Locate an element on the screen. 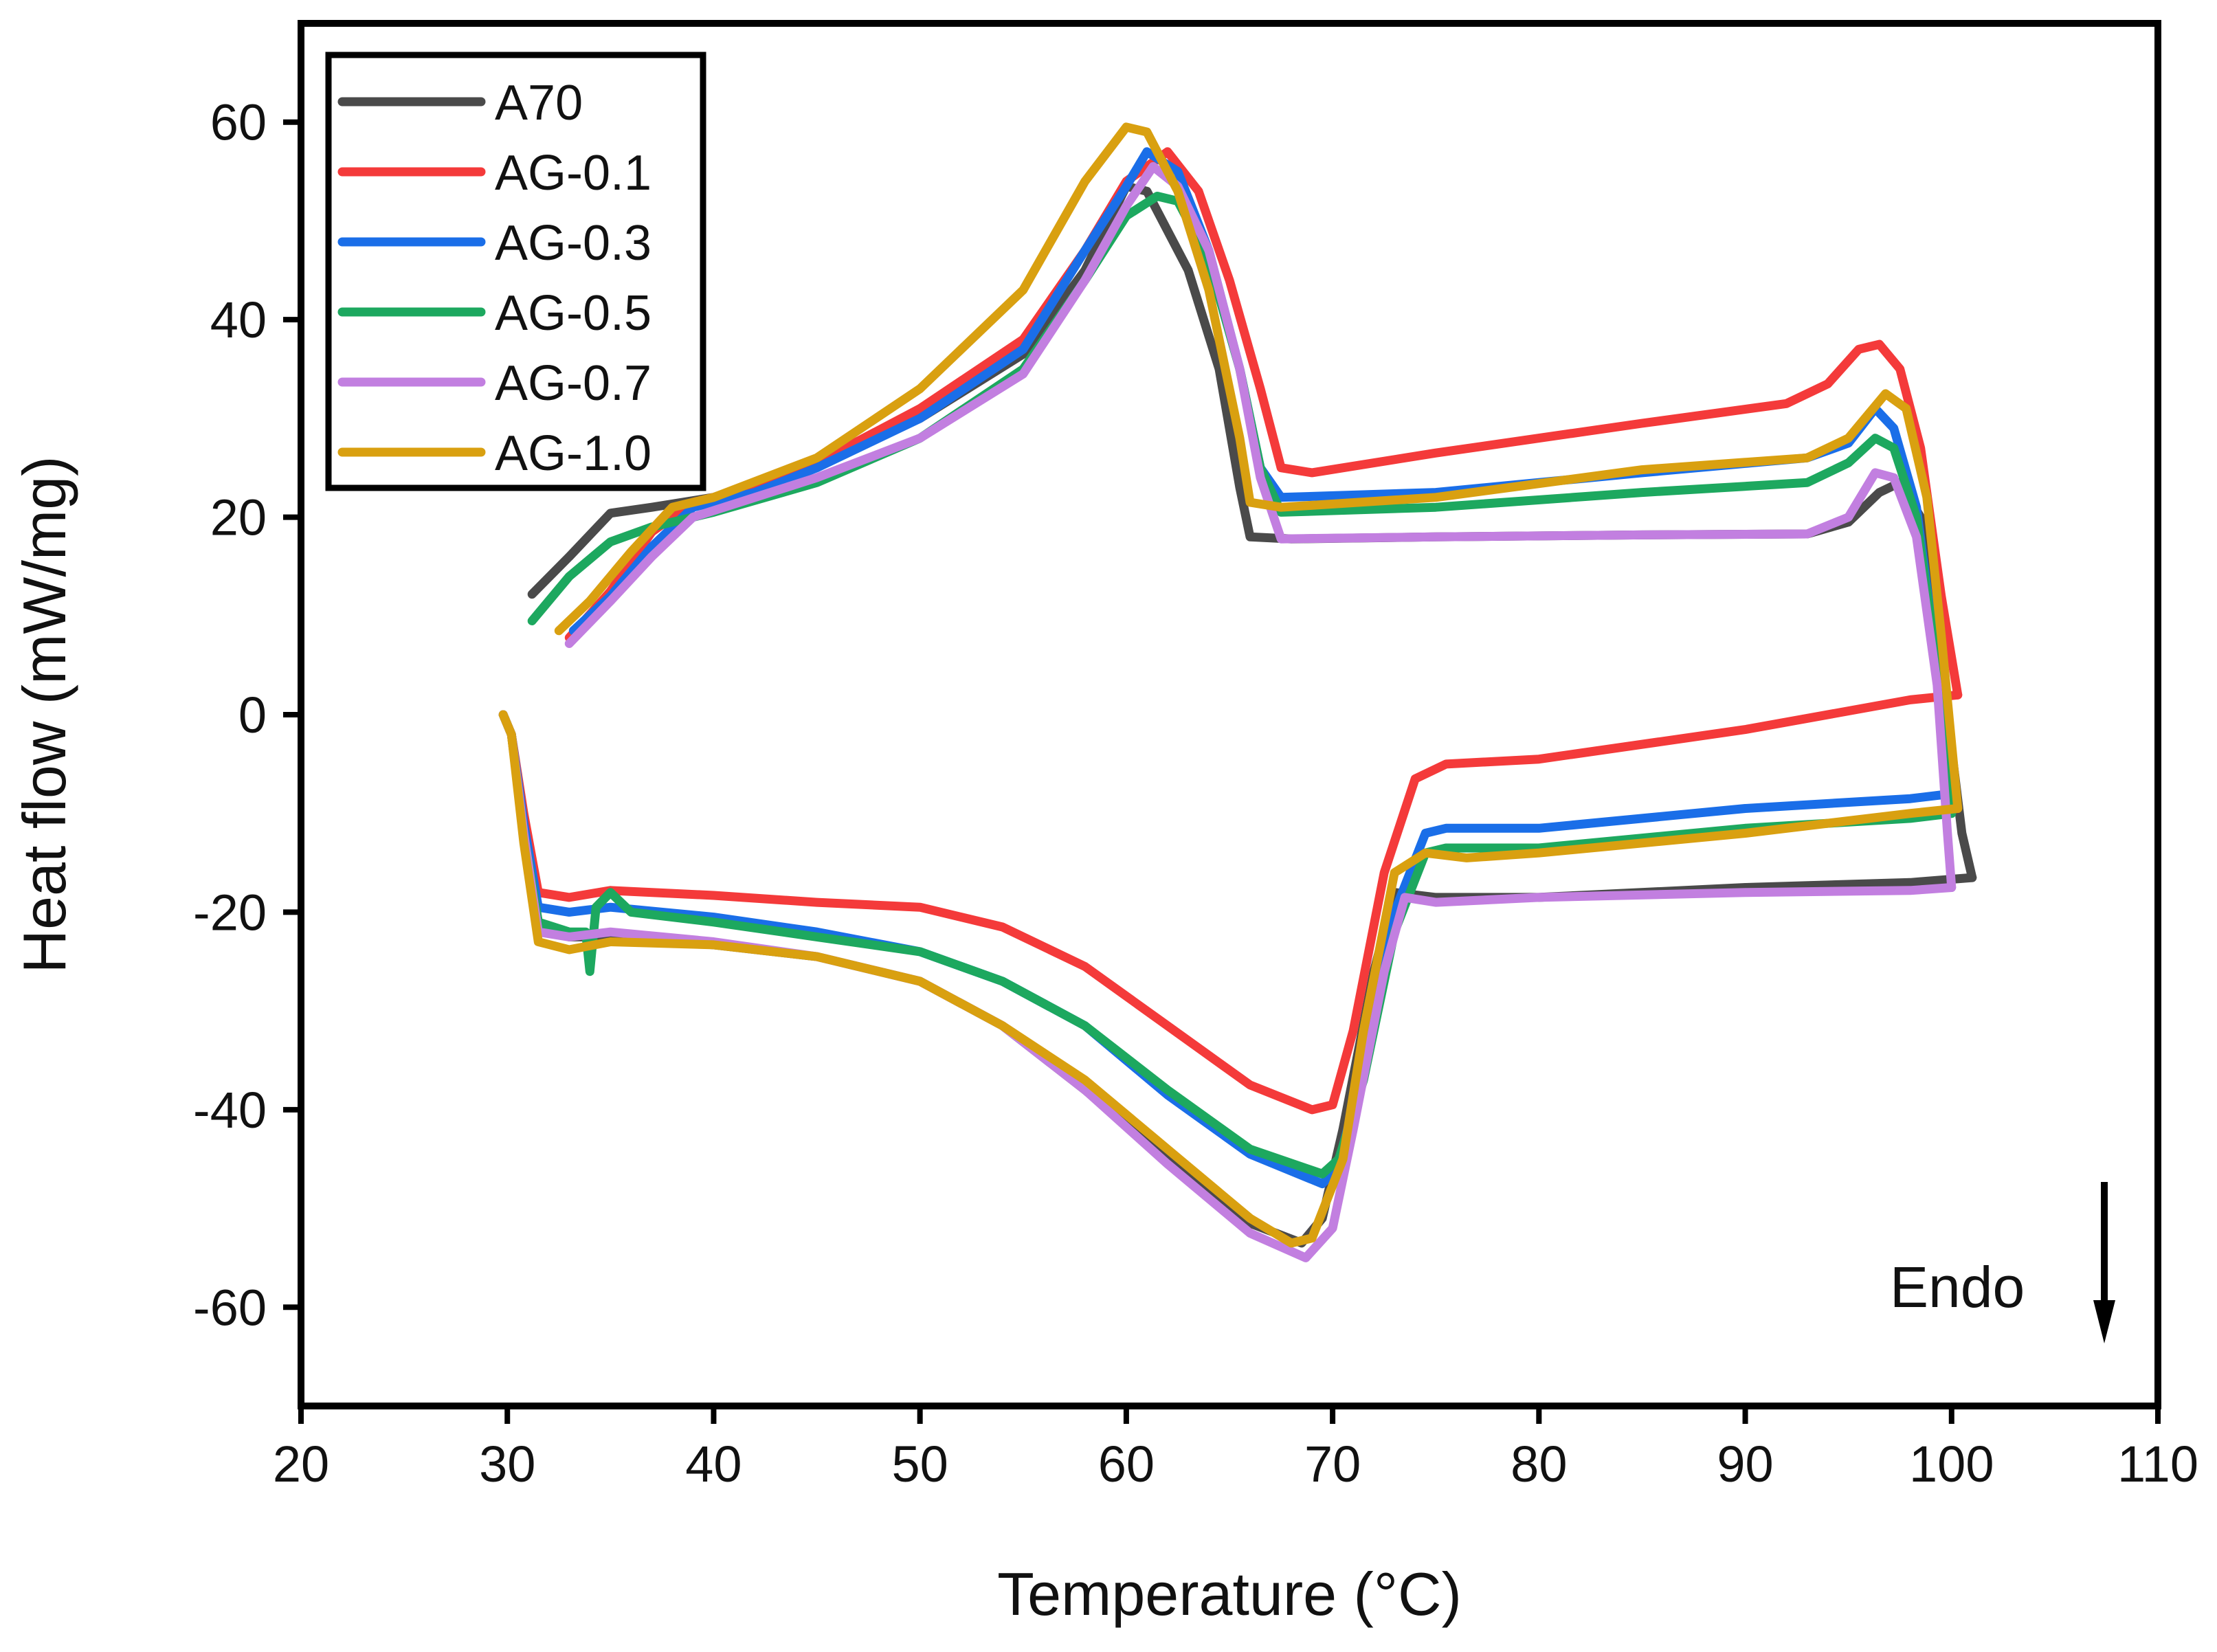  y-tick-label: 0 is located at coordinates (252, 715).